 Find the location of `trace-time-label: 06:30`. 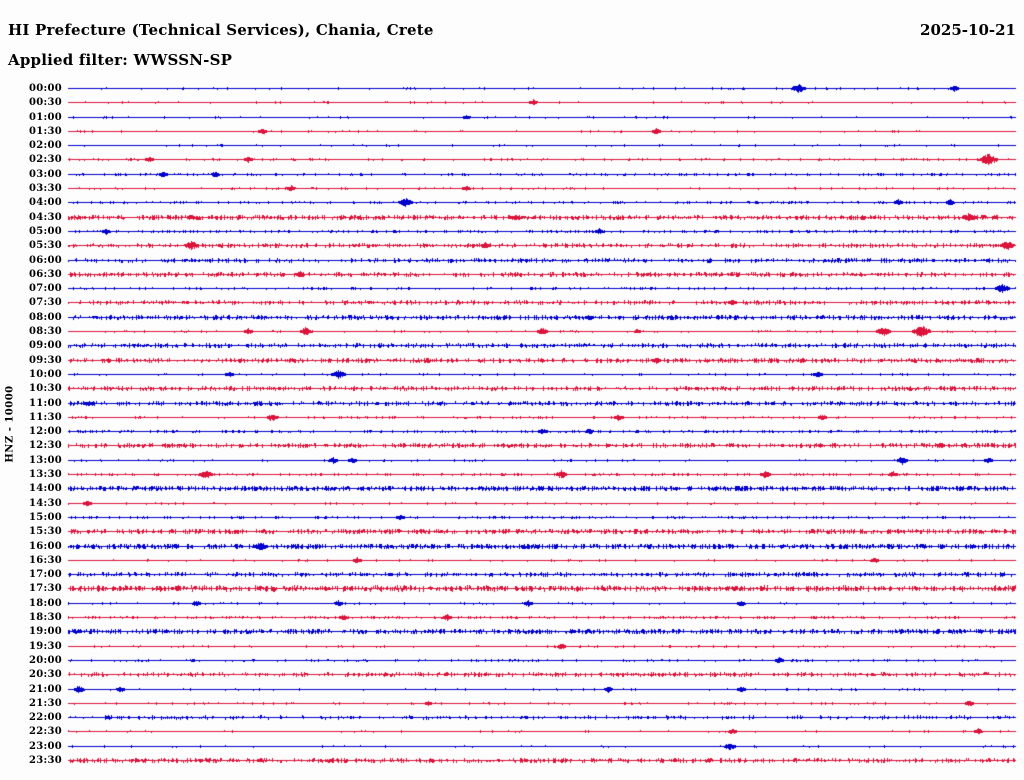

trace-time-label: 06:30 is located at coordinates (45, 274).